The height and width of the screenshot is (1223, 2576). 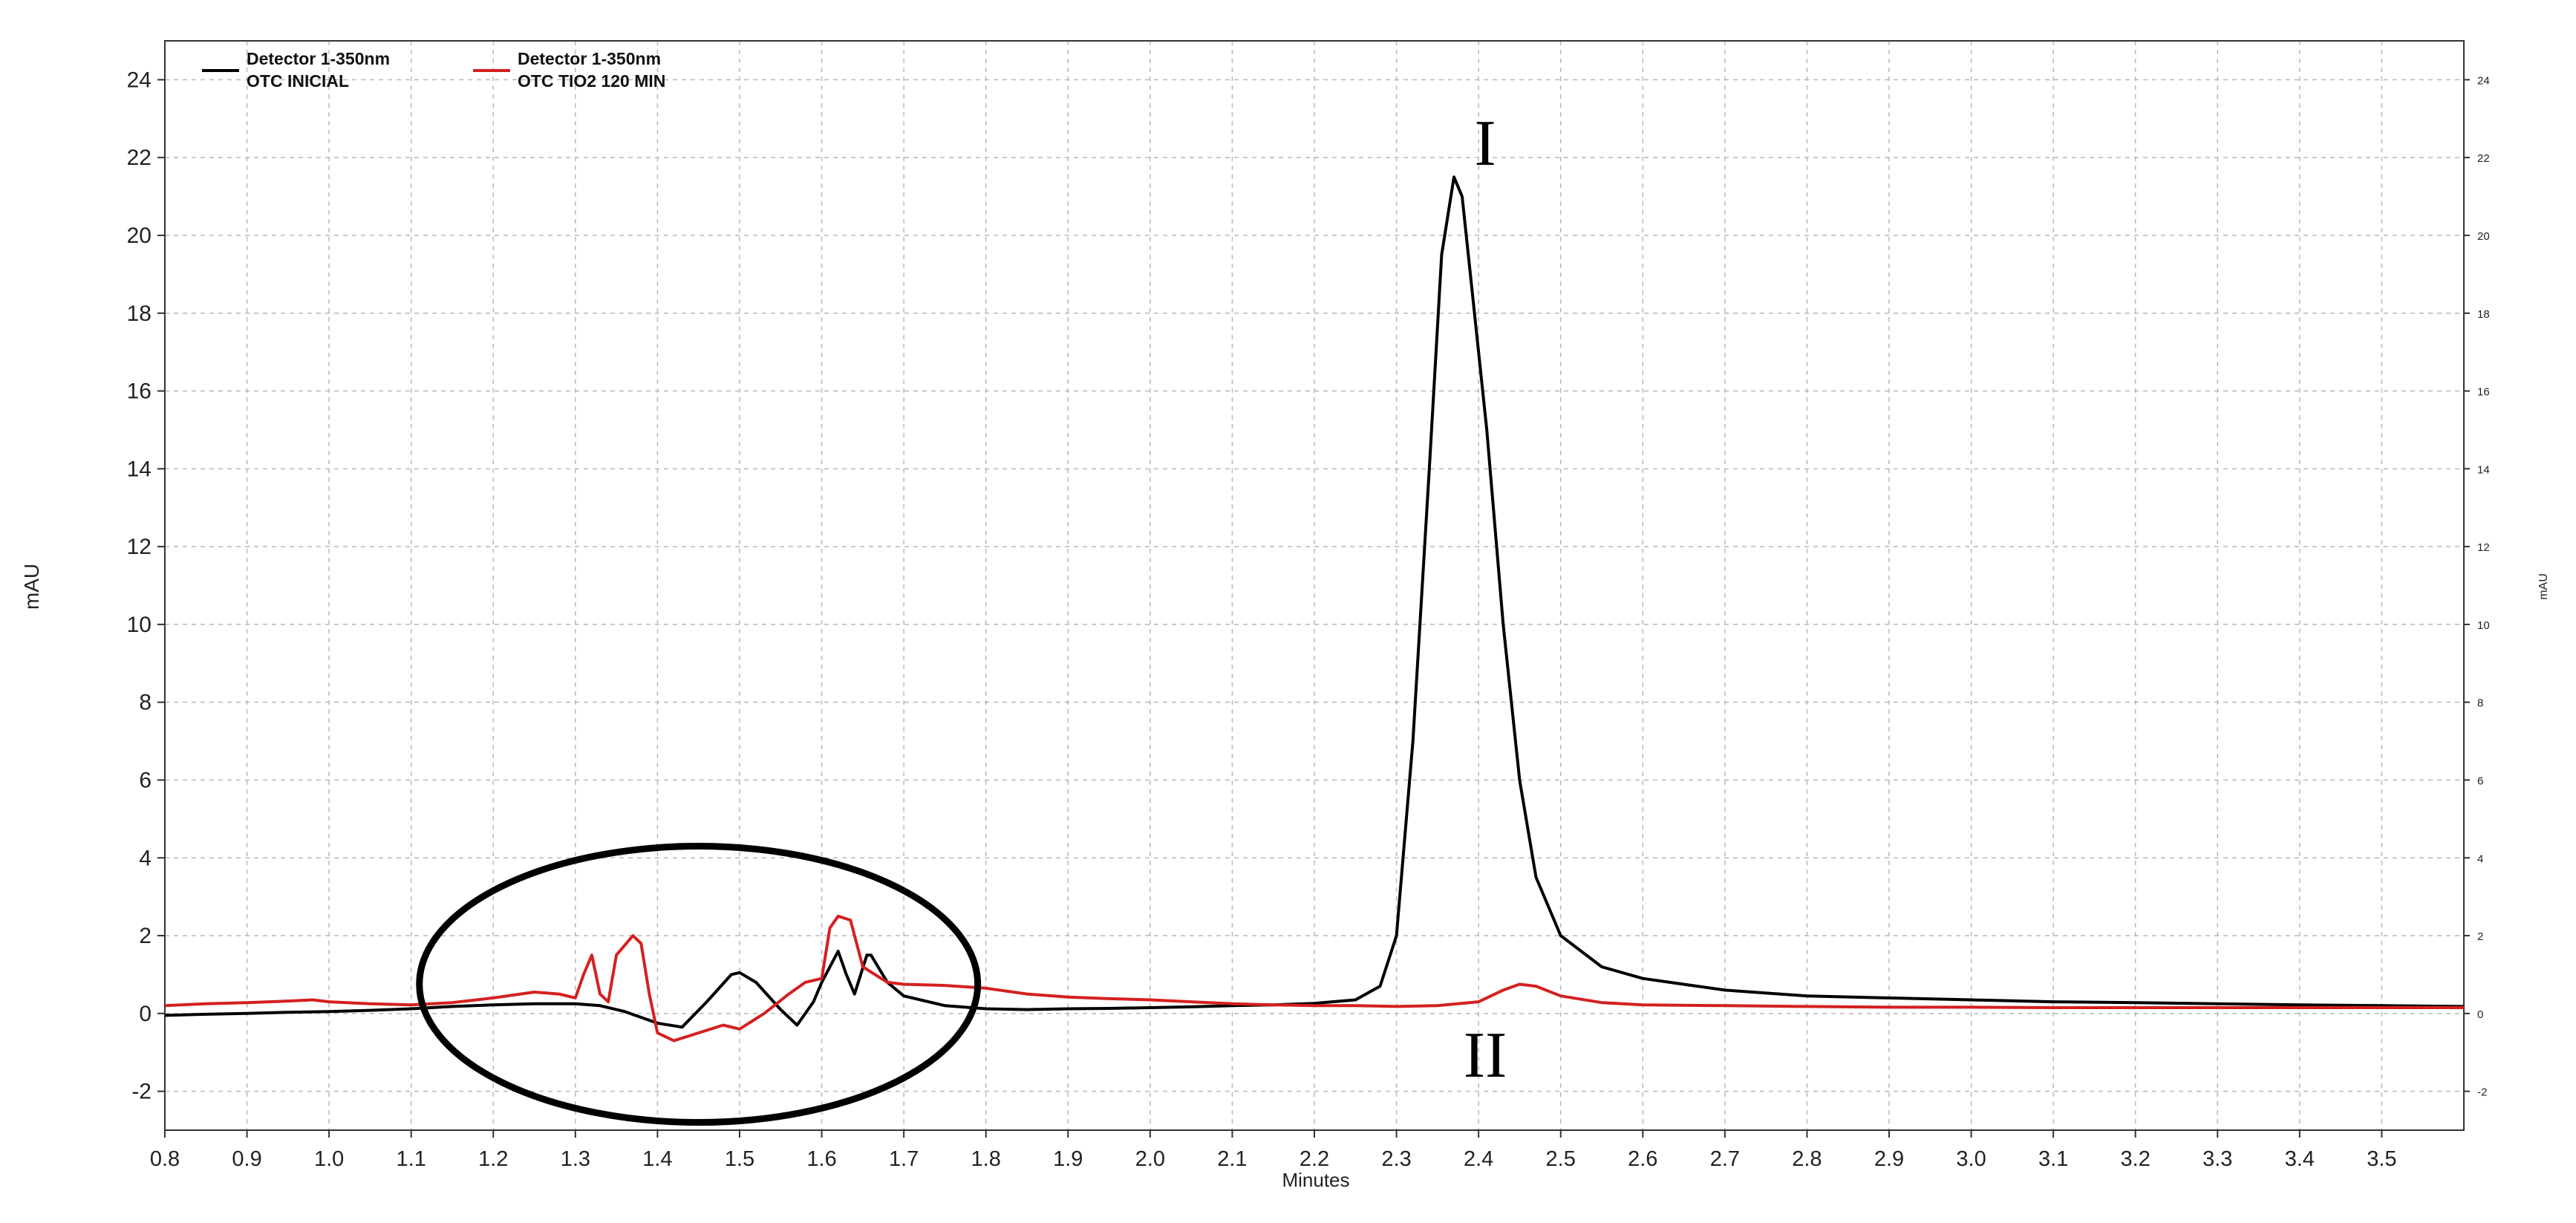 What do you see at coordinates (591, 81) in the screenshot?
I see `legend-series-2-sublabel: OTC TIO2 120 MIN` at bounding box center [591, 81].